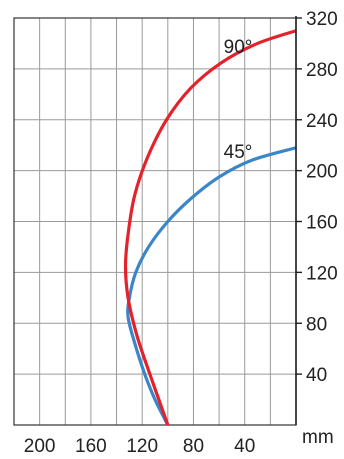 The width and height of the screenshot is (344, 459). Describe the element at coordinates (322, 273) in the screenshot. I see `y-tick-label: 120` at that location.